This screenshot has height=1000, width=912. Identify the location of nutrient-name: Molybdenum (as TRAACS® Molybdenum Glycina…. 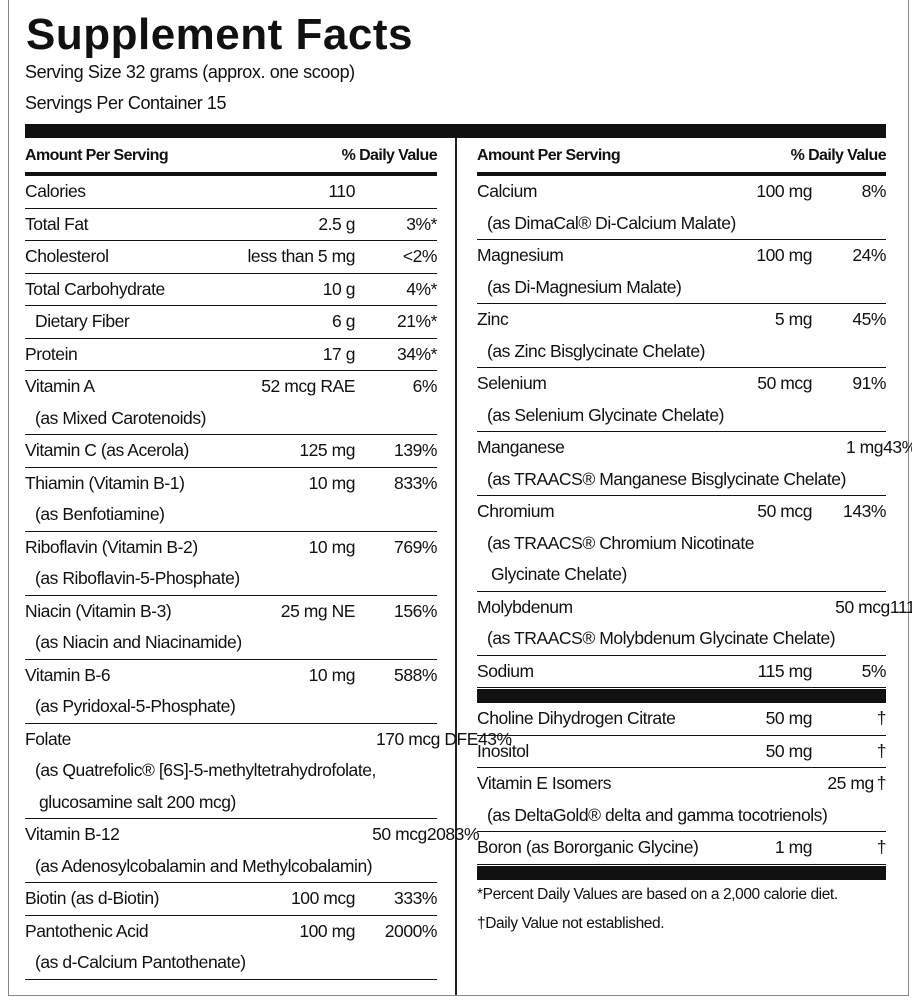
(656, 623).